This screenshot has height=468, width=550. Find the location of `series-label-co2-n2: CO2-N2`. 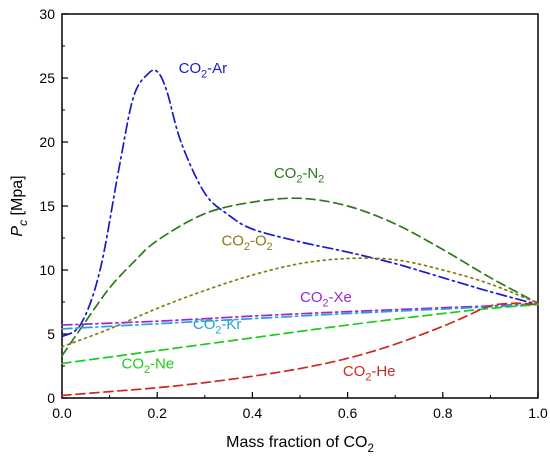

series-label-co2-n2: CO2-N2 is located at coordinates (299, 175).